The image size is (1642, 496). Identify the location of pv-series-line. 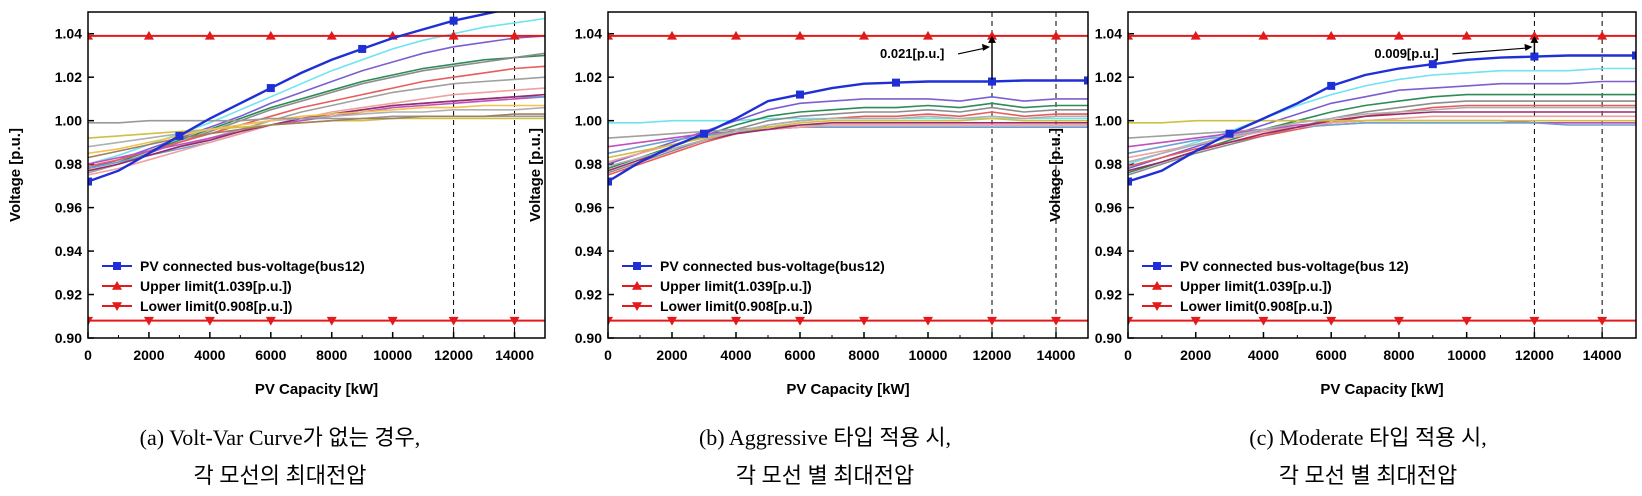
(848, 131).